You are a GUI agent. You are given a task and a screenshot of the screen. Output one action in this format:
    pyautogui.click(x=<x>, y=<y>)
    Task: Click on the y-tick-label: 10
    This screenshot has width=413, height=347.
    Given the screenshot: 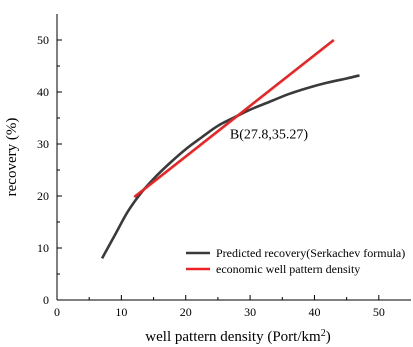 What is the action you would take?
    pyautogui.click(x=43, y=248)
    